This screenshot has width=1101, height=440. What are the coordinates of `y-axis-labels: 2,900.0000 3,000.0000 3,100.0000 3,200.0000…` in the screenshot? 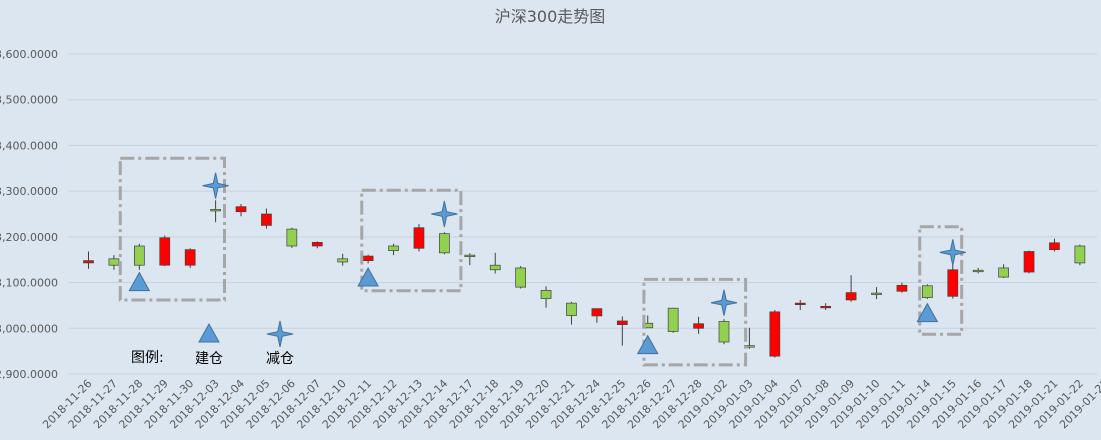 It's located at (29, 214).